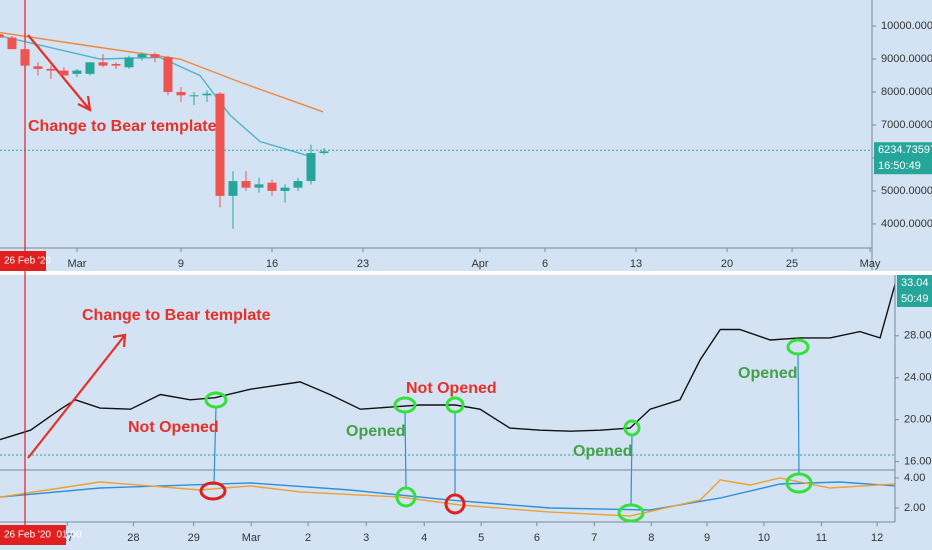 This screenshot has height=550, width=932. I want to click on y-tick-label: 7000.00000, so click(906, 125).